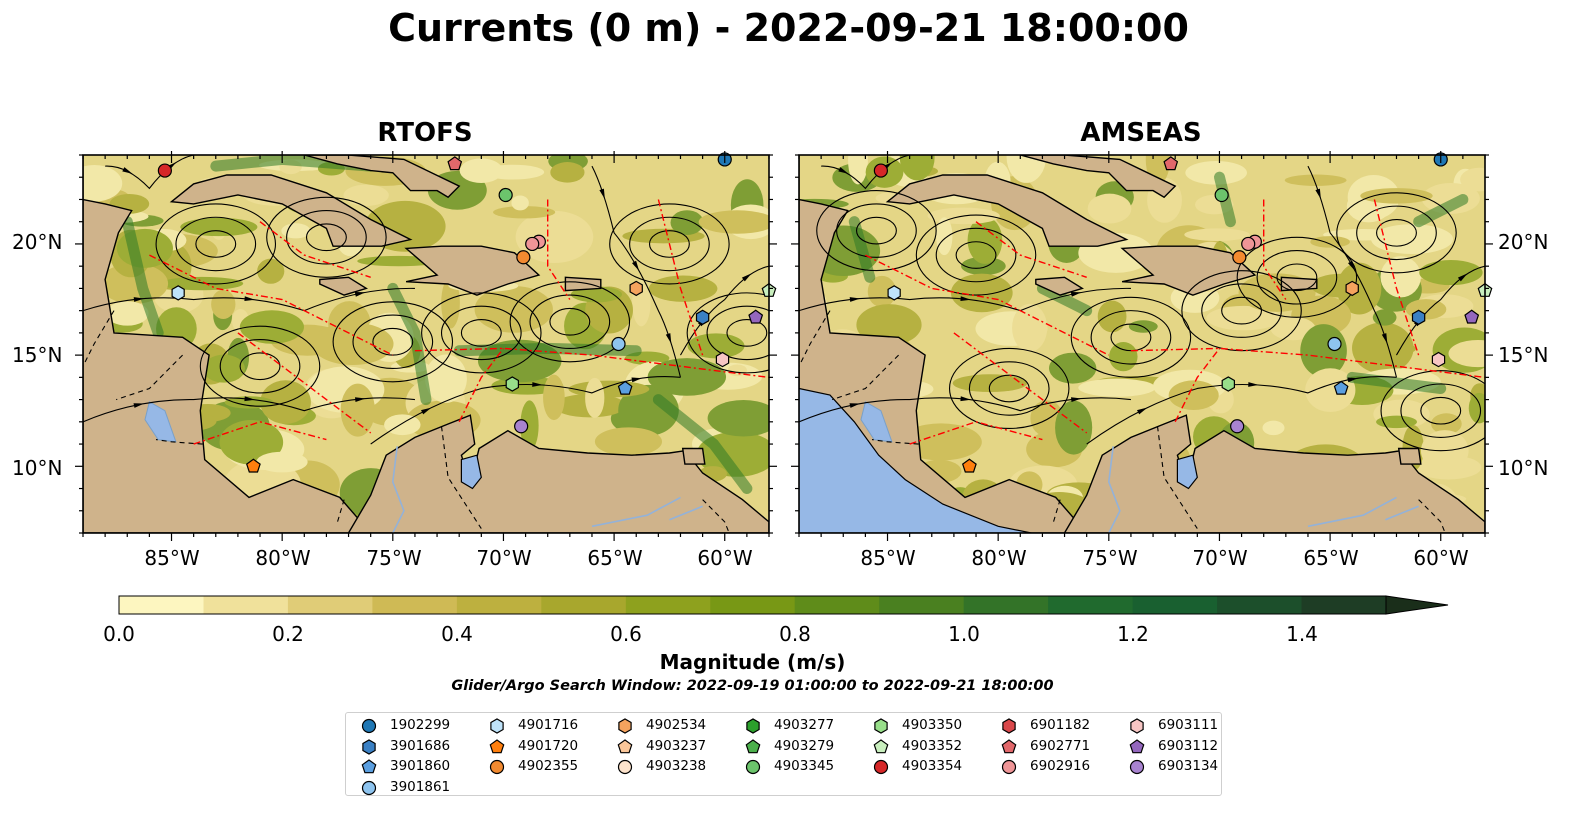 The image size is (1577, 827). Describe the element at coordinates (548, 766) in the screenshot. I see `legend-label: 4902355` at that location.